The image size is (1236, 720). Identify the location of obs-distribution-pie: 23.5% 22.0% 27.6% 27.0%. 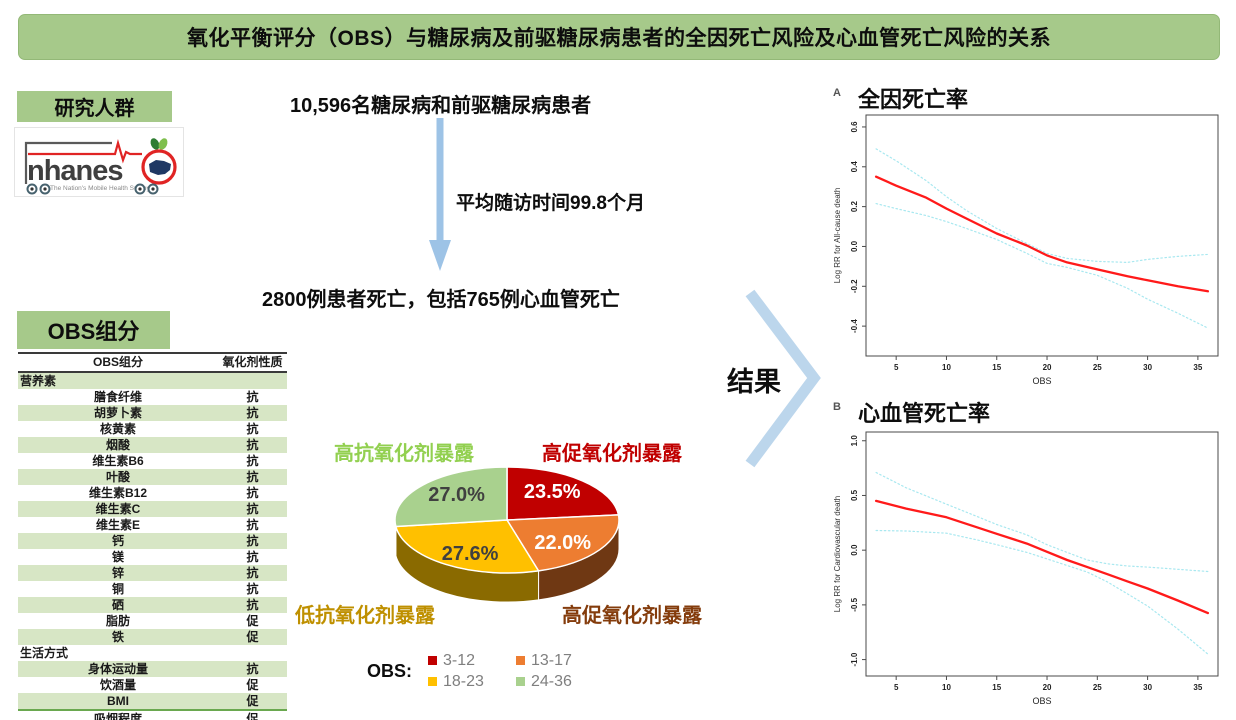
(507, 534).